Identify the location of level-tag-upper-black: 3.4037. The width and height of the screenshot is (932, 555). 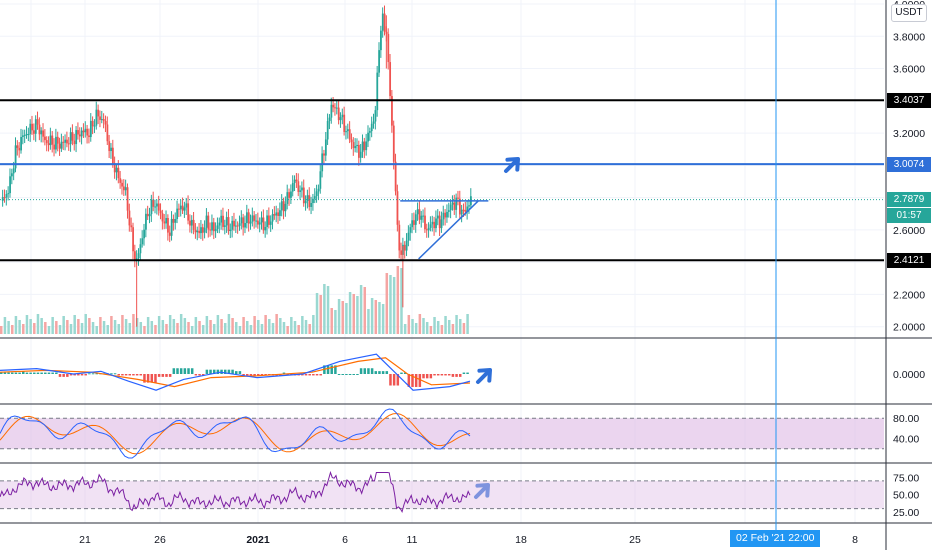
(909, 100).